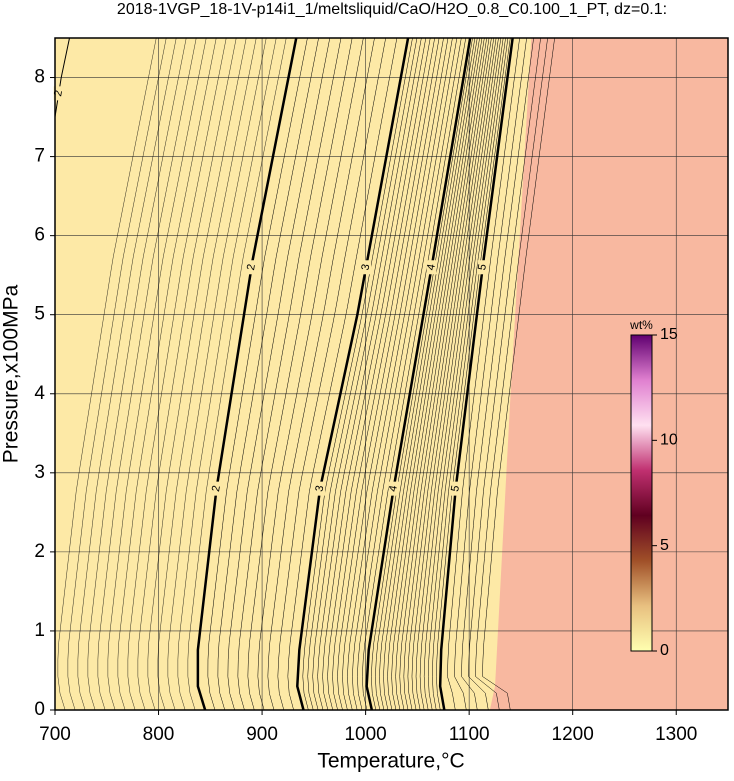 The image size is (734, 781). I want to click on colorbar-tick-label: 10, so click(669, 440).